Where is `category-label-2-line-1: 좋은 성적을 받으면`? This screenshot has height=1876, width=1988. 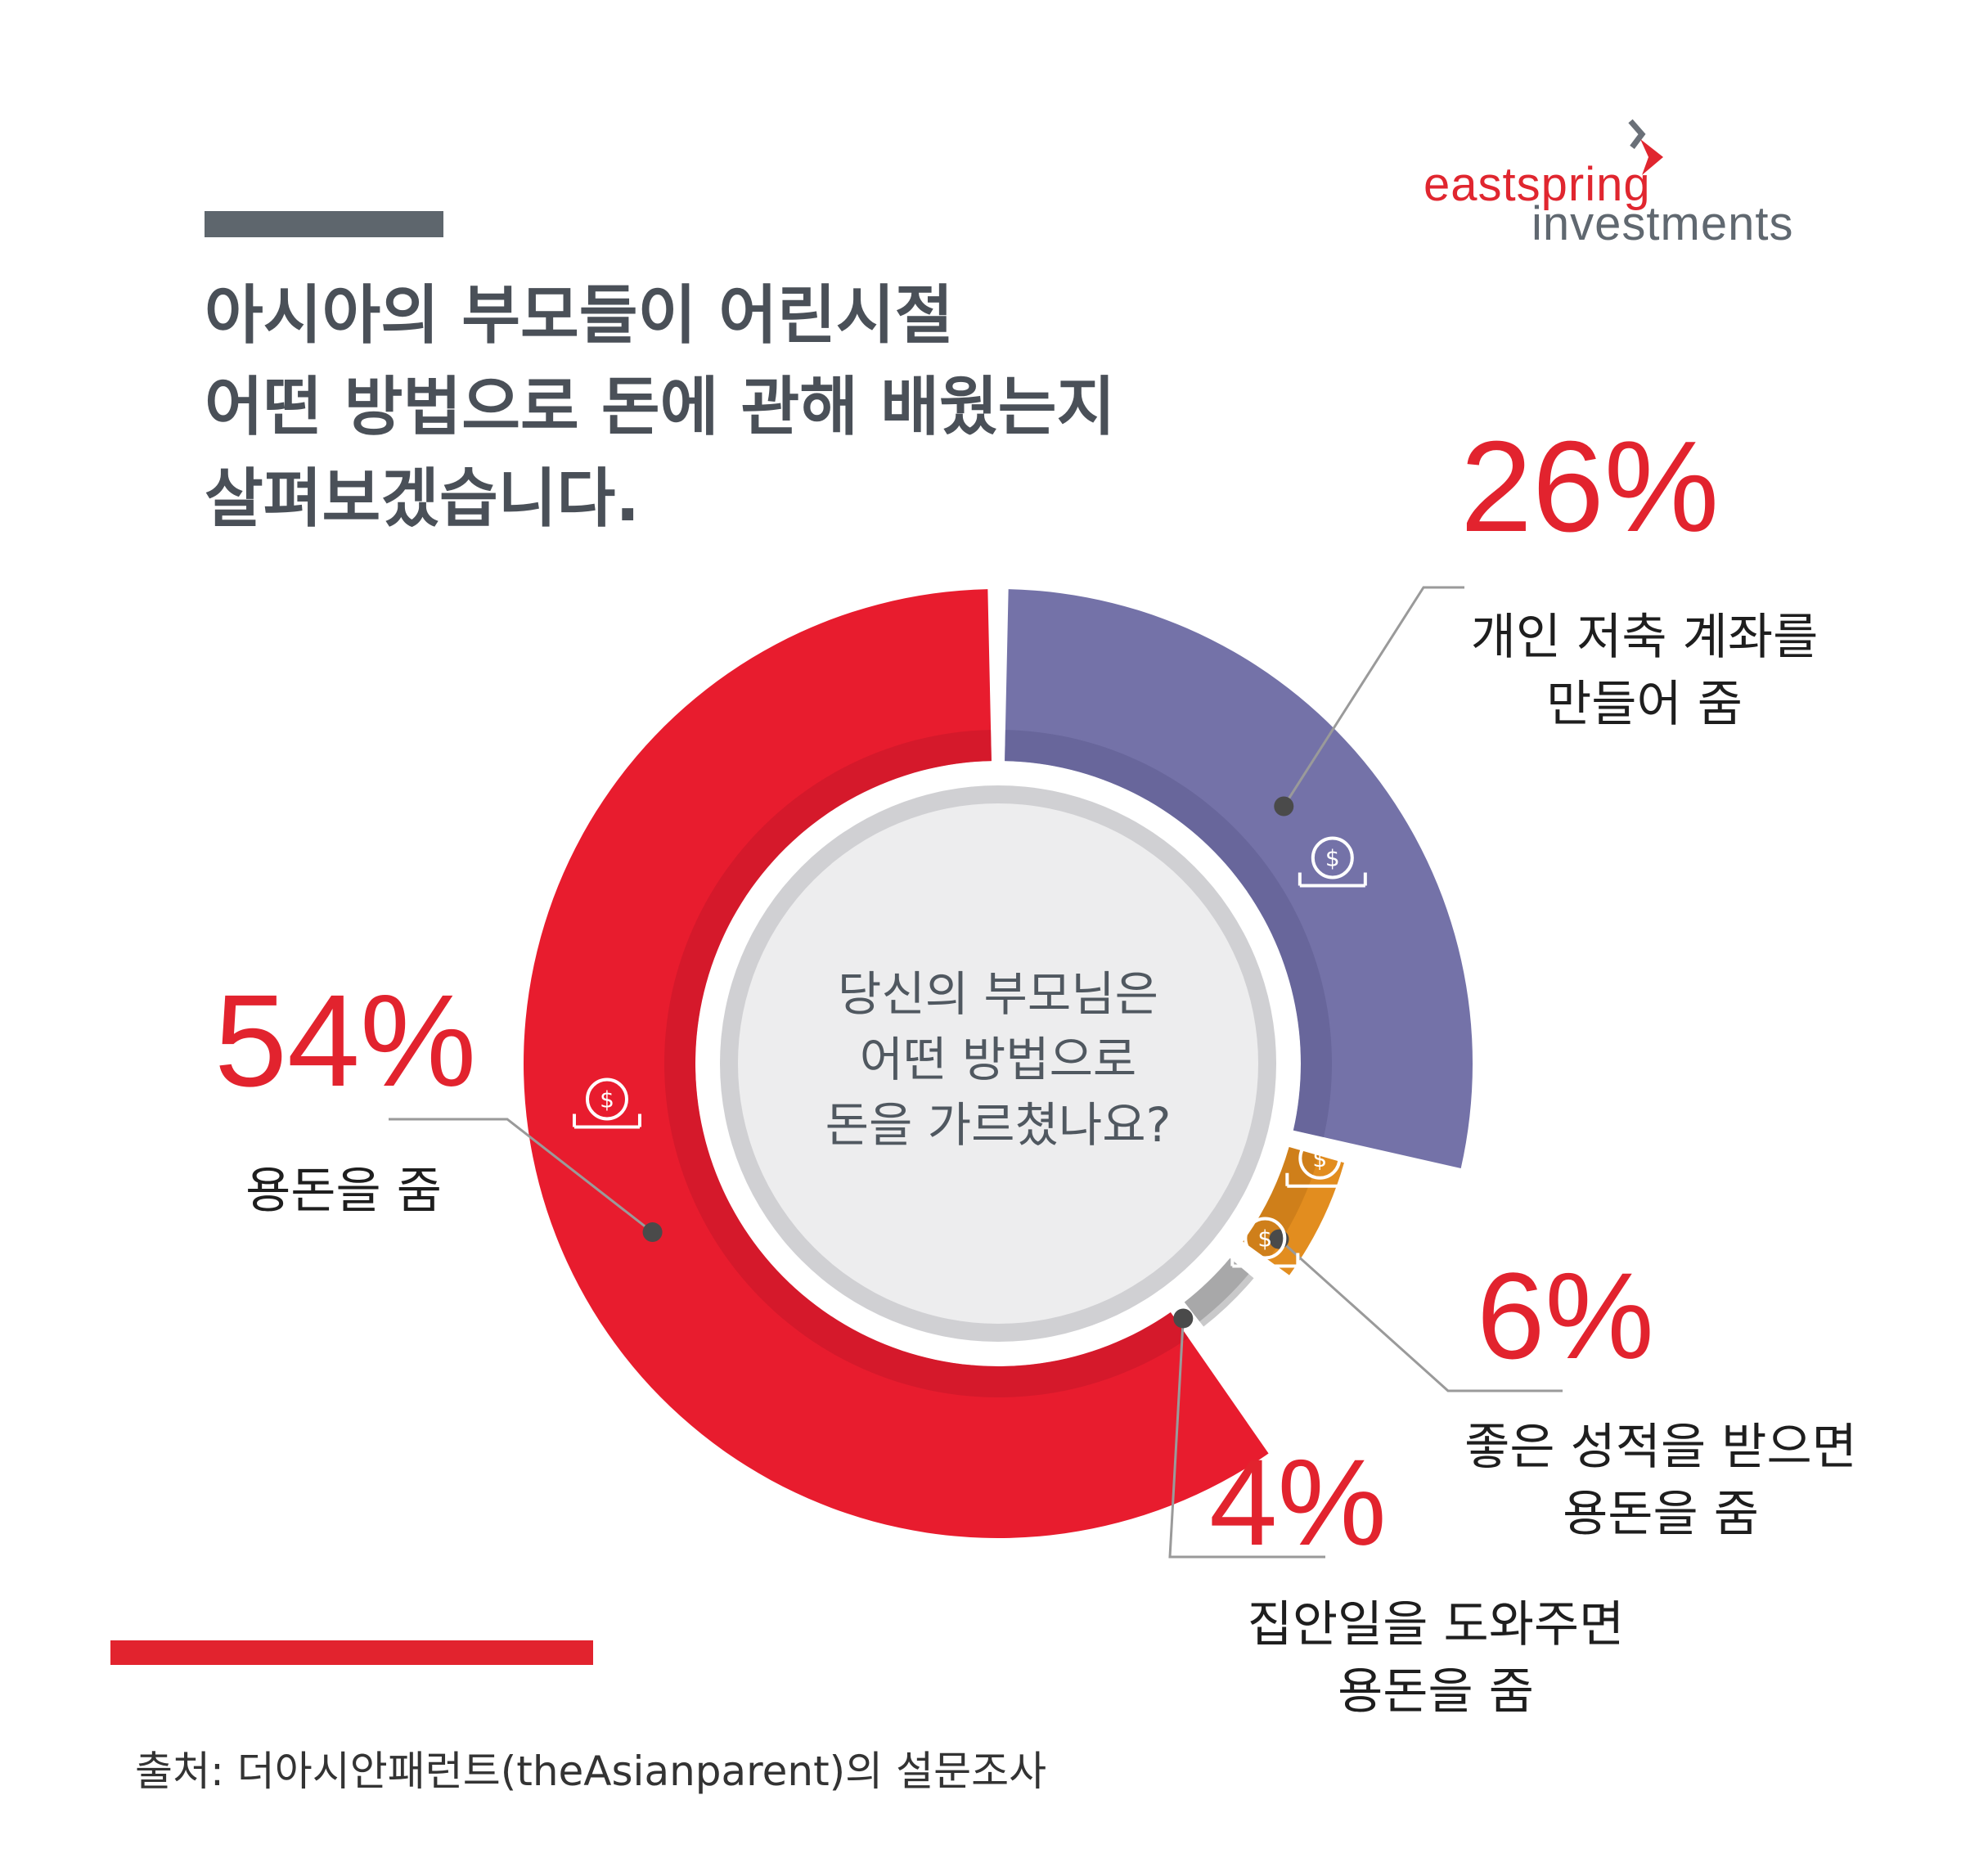 category-label-2-line-1: 좋은 성적을 받으면 is located at coordinates (1660, 1448).